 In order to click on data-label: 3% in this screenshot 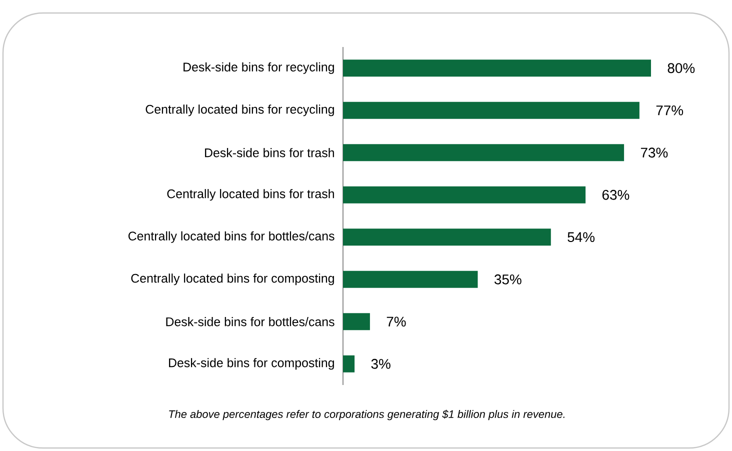, I will do `click(380, 363)`.